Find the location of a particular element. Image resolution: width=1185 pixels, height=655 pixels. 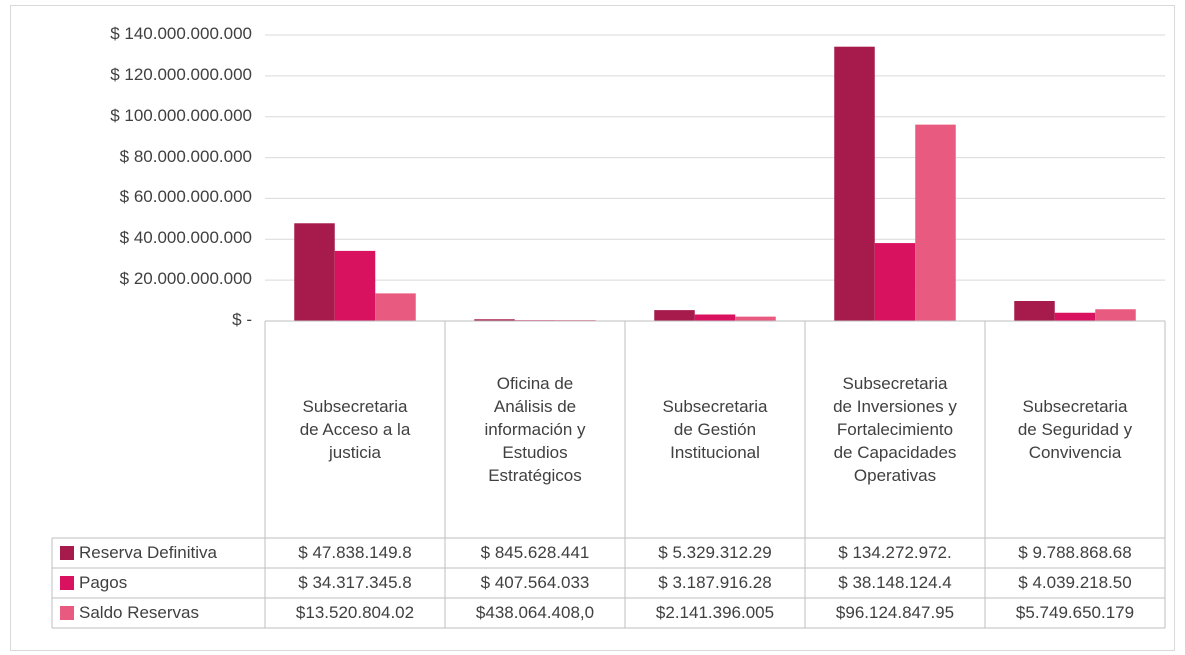

x-tick-label: Subsecretaria de Seguridad y Convivencia is located at coordinates (1075, 429).